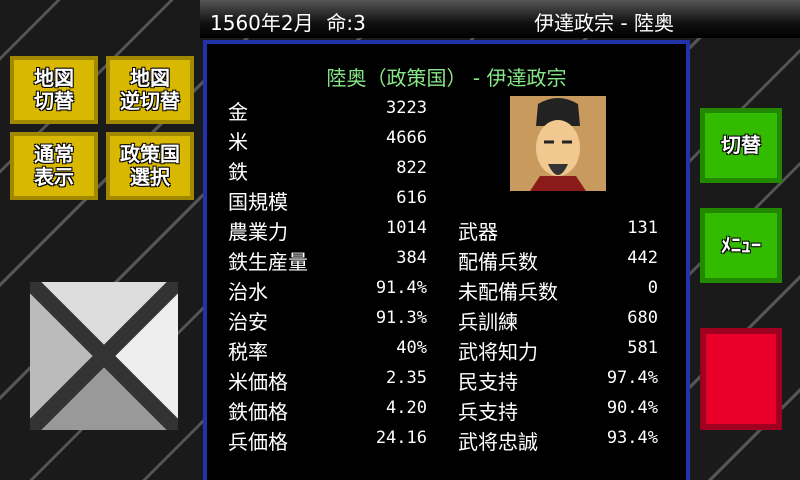 The width and height of the screenshot is (800, 480). I want to click on stat-value: 2.35, so click(406, 378).